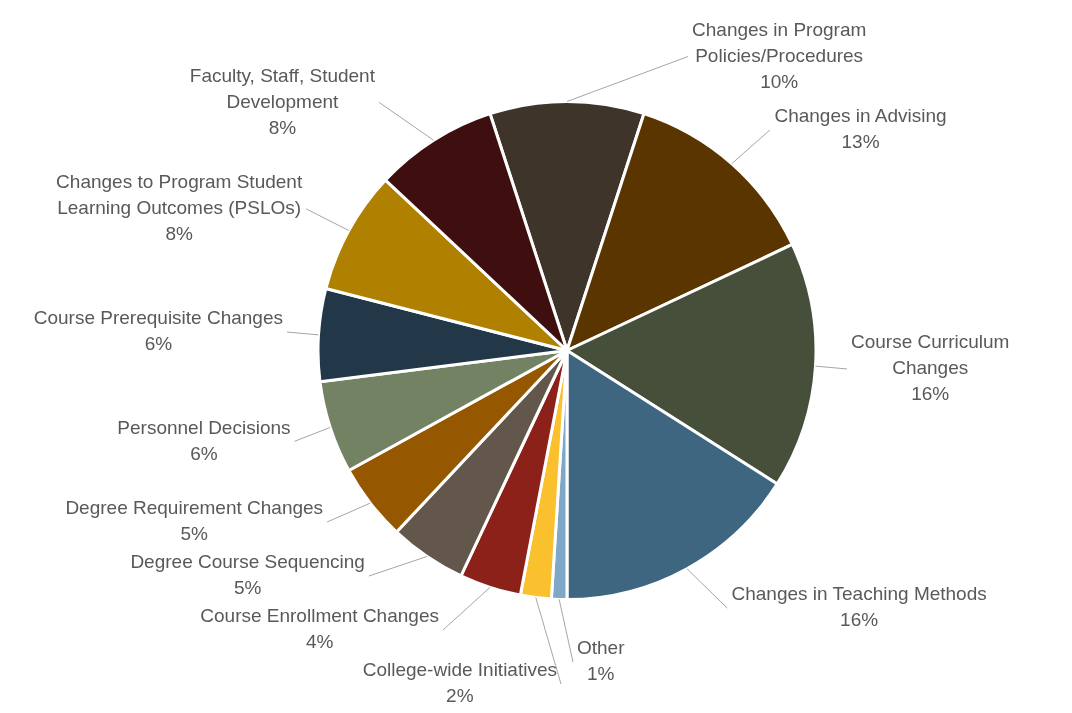 This screenshot has height=713, width=1072. I want to click on data-label: 2%, so click(460, 696).